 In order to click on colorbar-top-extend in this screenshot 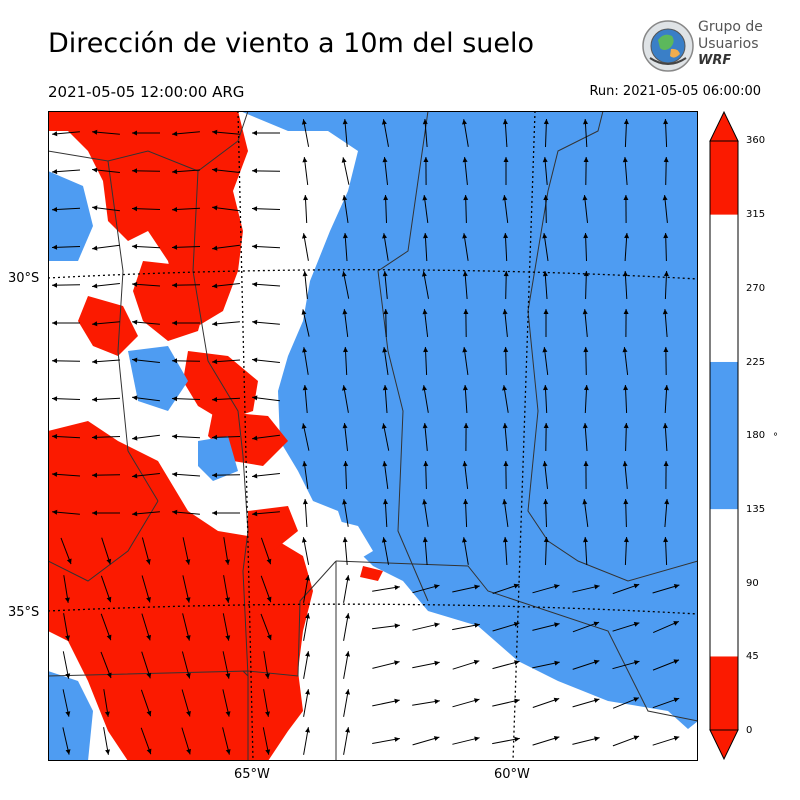, I will do `click(724, 126)`.